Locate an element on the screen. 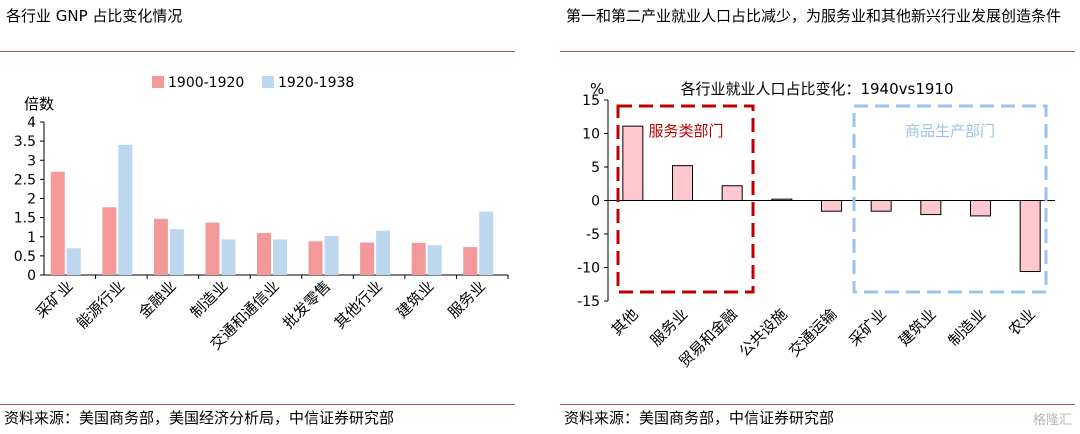 The width and height of the screenshot is (1080, 434). y-tick-label: 2 is located at coordinates (31, 200).